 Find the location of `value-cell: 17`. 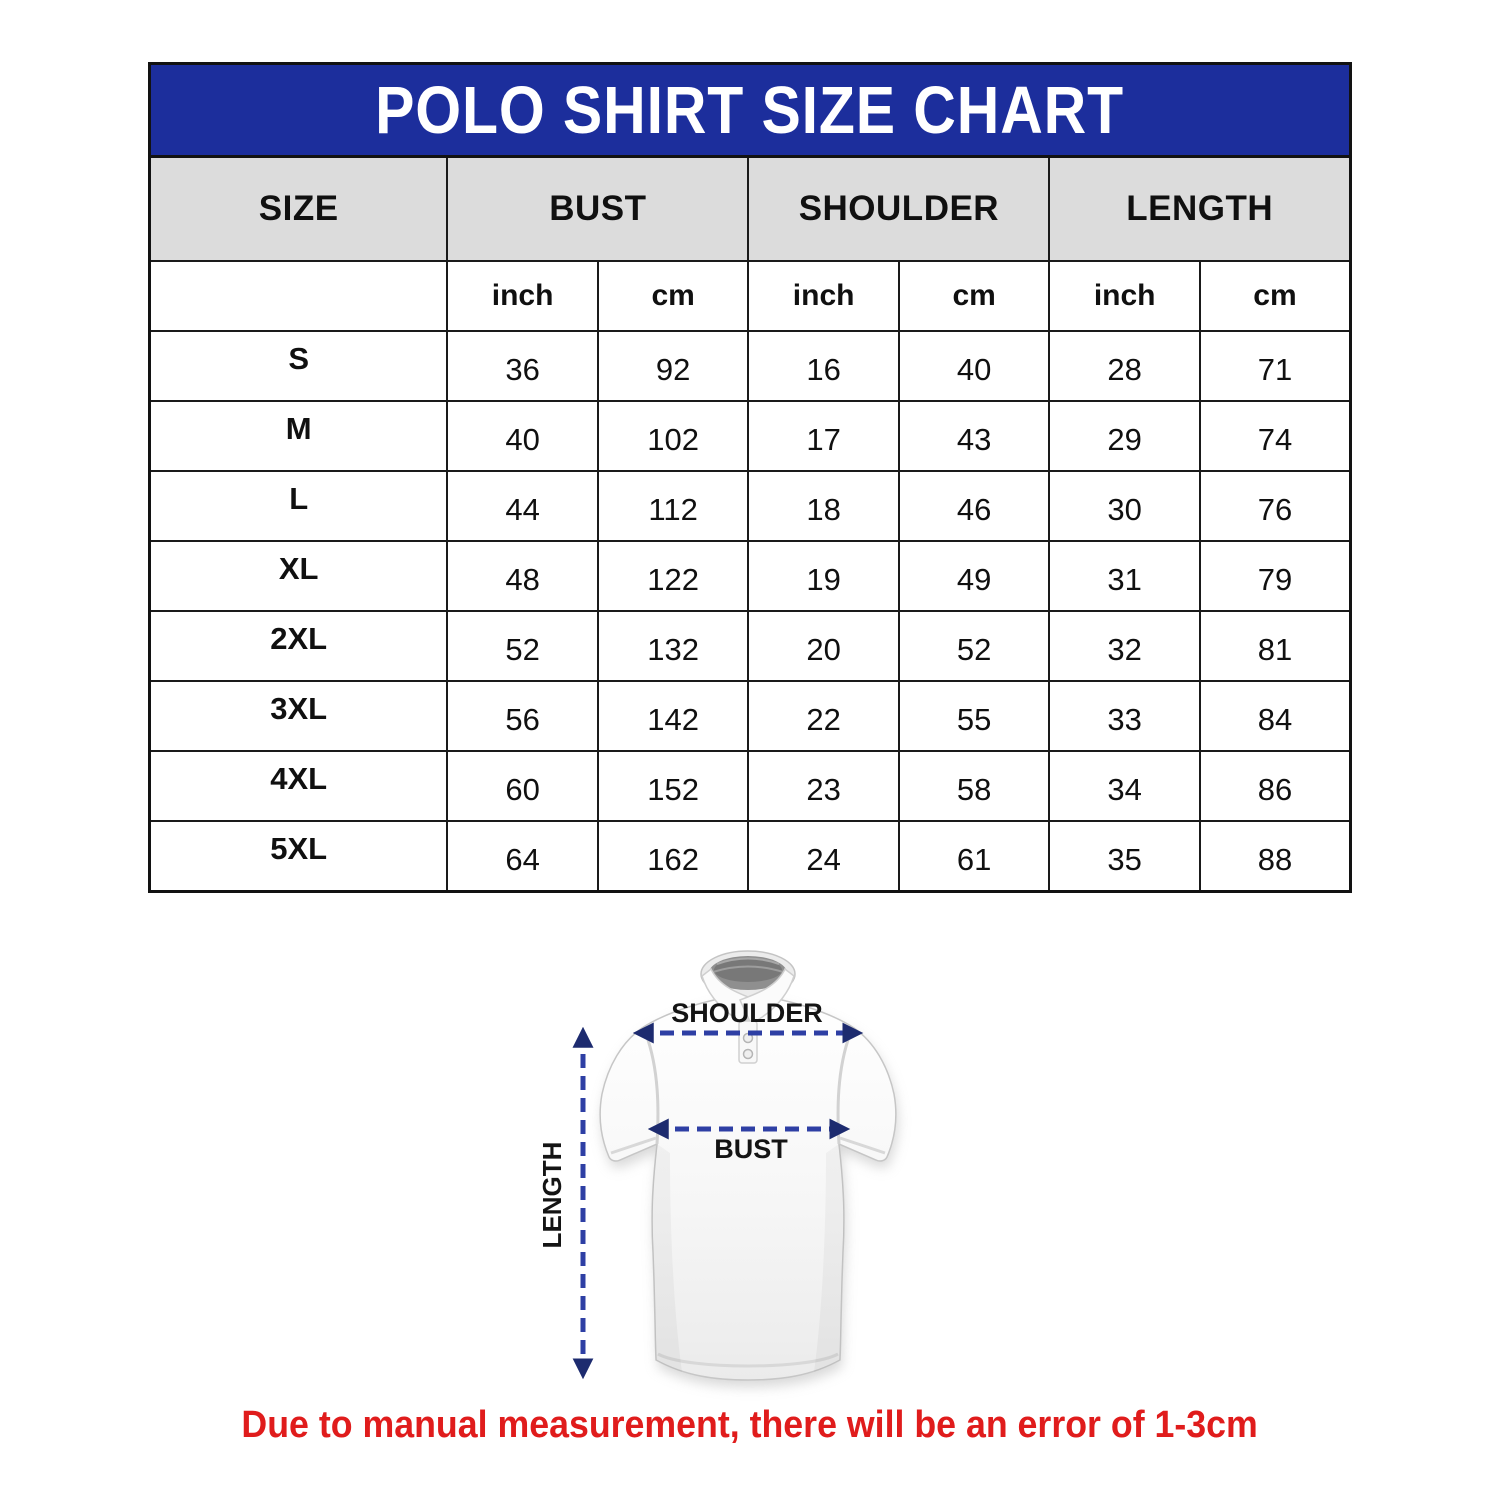

value-cell: 17 is located at coordinates (823, 436).